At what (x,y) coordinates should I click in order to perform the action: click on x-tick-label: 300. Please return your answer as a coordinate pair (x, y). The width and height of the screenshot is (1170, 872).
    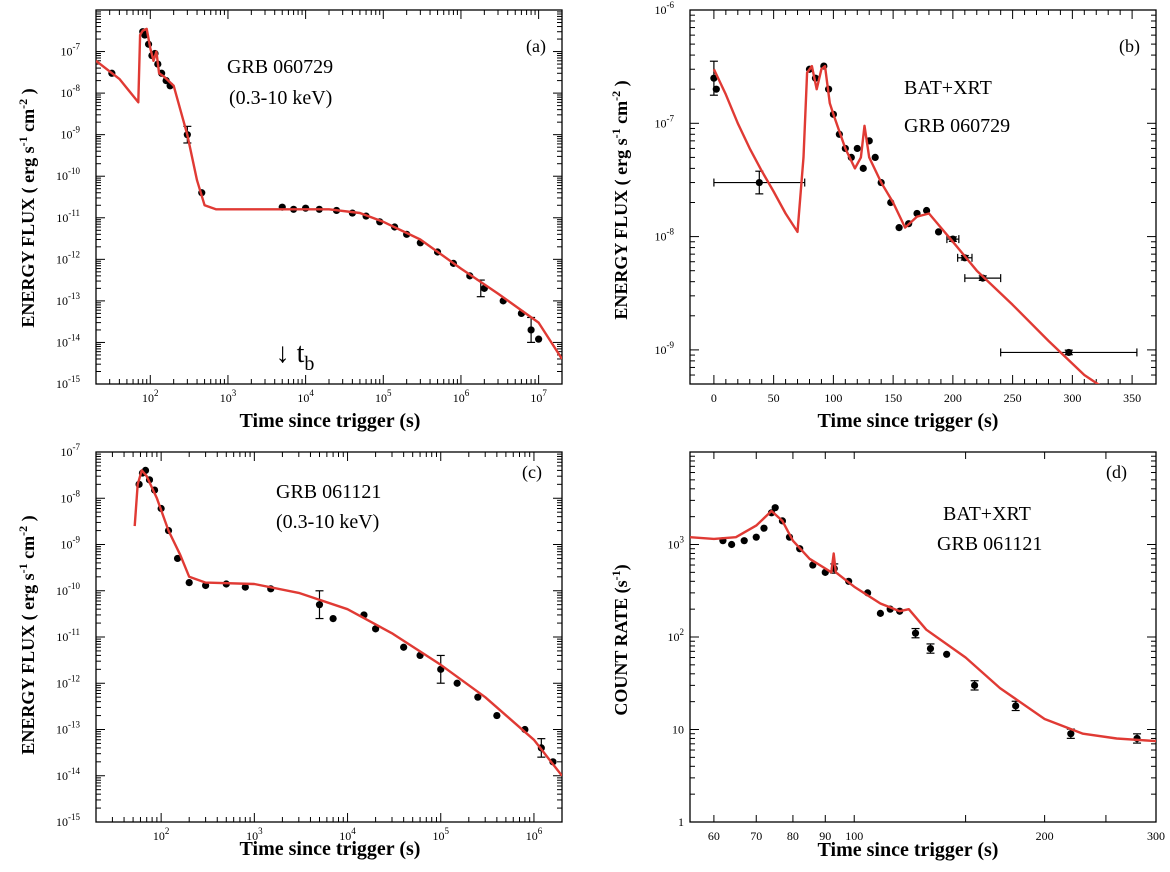
    Looking at the image, I should click on (1156, 836).